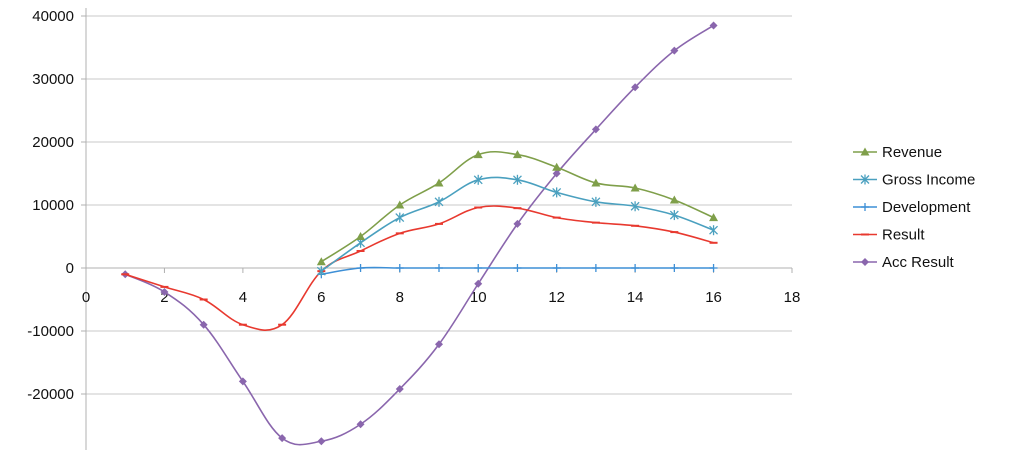 This screenshot has width=1024, height=461. What do you see at coordinates (441, 297) in the screenshot?
I see `x-axis-tick-labels: 0 2 4 6 8 10 12 14 16 18` at bounding box center [441, 297].